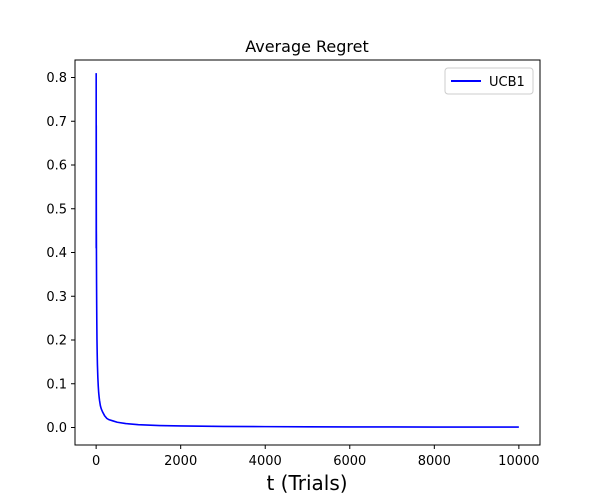  Describe the element at coordinates (56, 253) in the screenshot. I see `y-tick-label: 0.4` at that location.